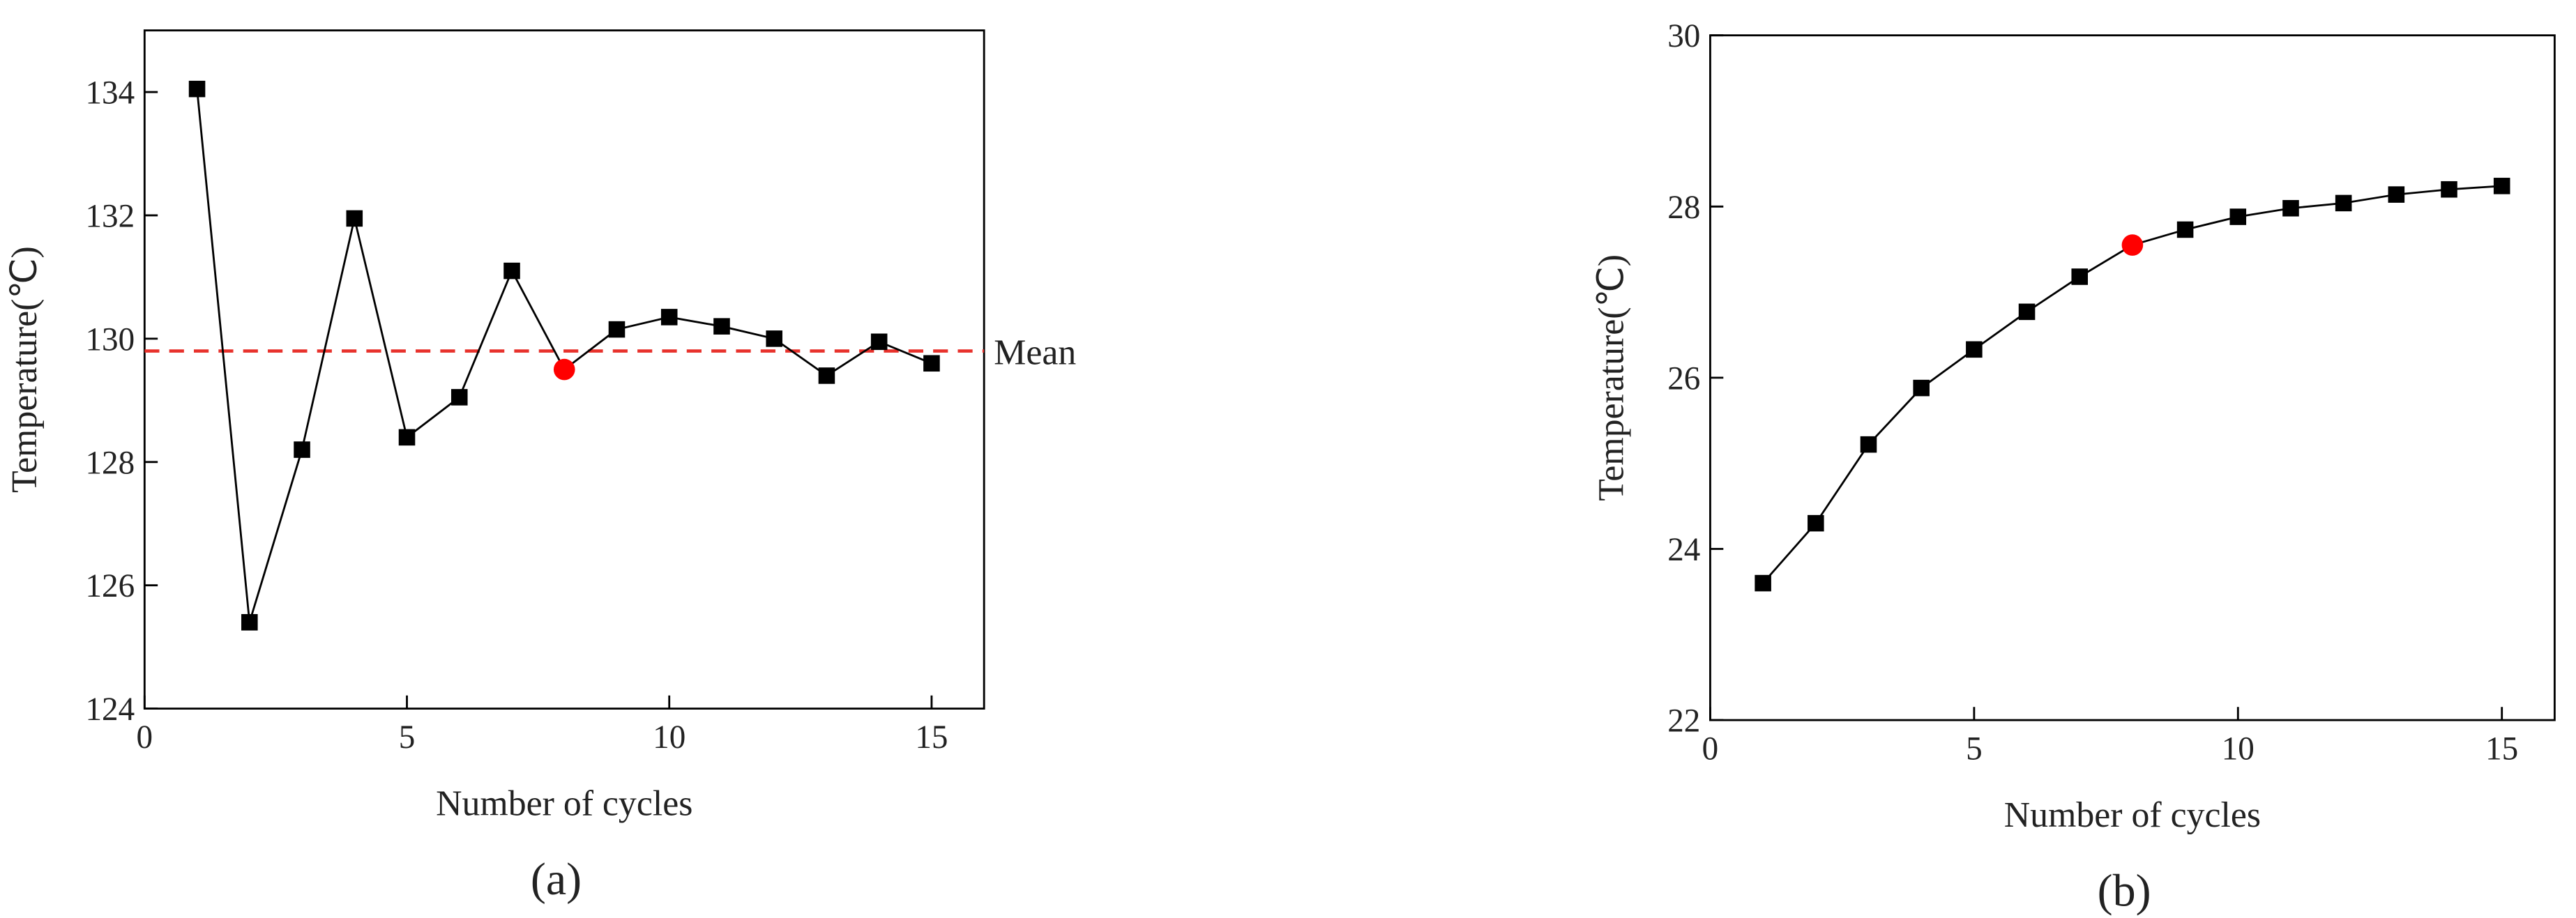 Image resolution: width=2576 pixels, height=918 pixels. Describe the element at coordinates (110, 339) in the screenshot. I see `y-tick-label: 130` at that location.